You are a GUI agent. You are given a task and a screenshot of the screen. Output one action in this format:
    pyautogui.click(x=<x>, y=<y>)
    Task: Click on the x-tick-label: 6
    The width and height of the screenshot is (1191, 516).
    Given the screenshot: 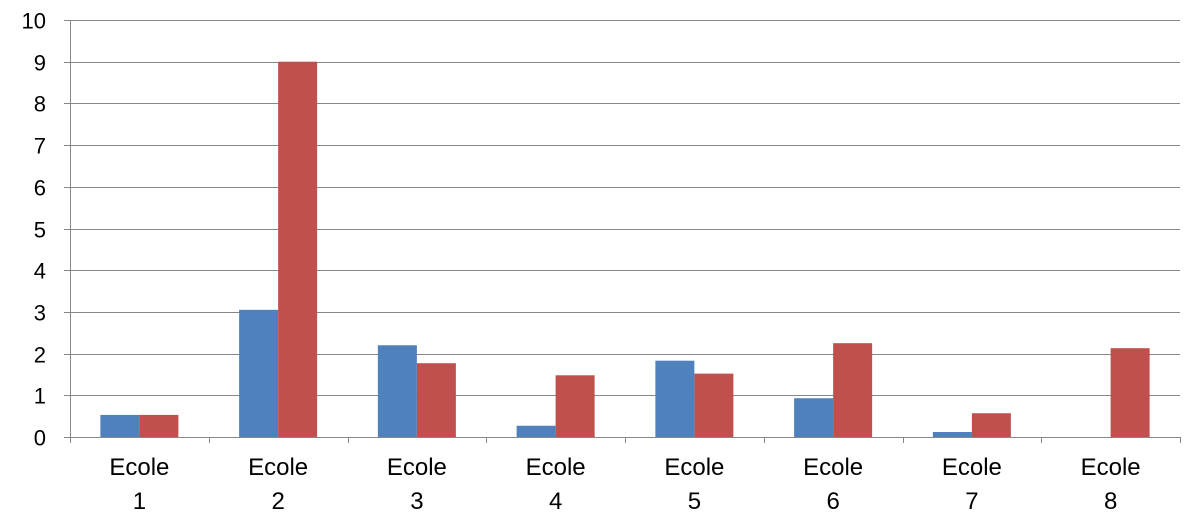 What is the action you would take?
    pyautogui.click(x=832, y=501)
    